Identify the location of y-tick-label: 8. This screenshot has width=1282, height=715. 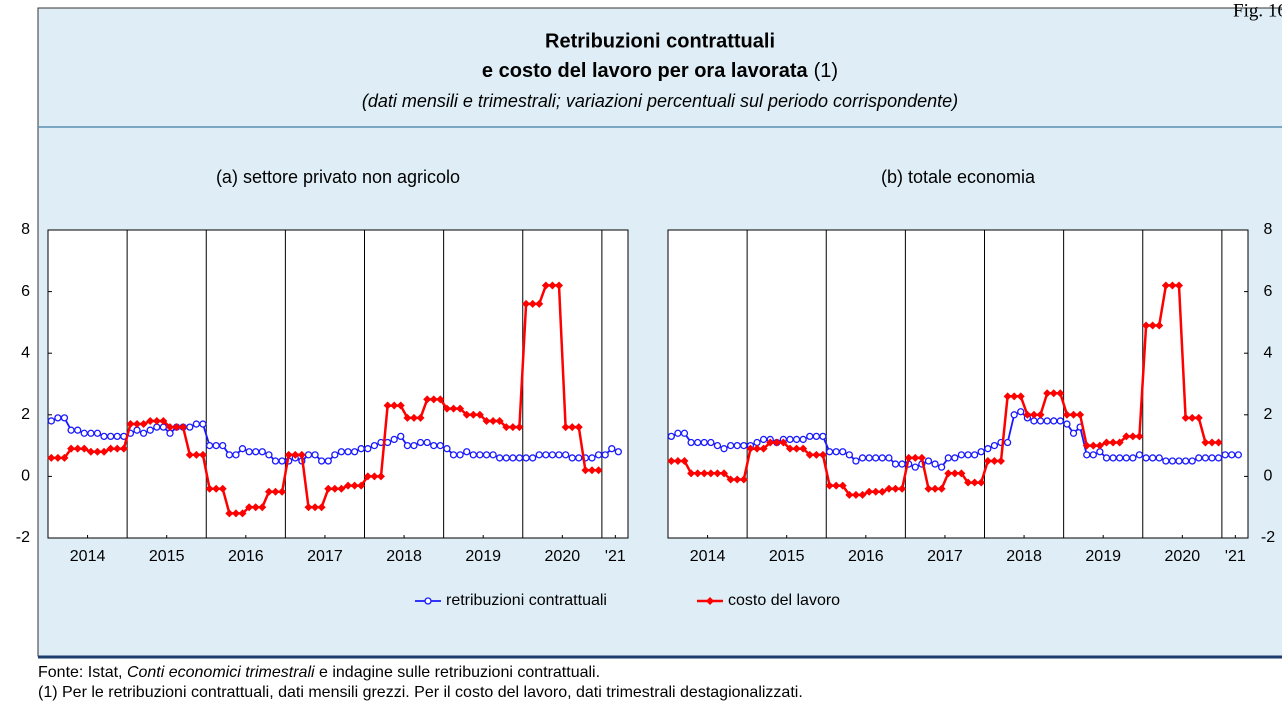
(25, 229).